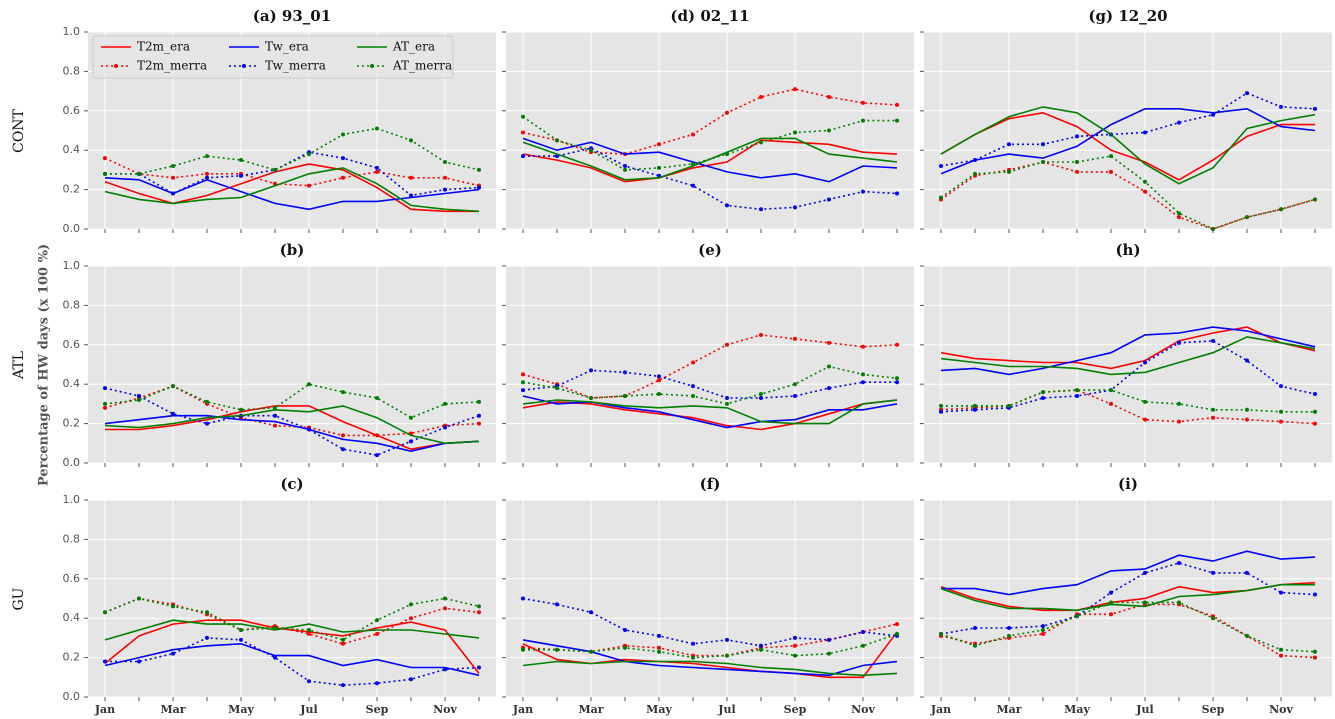 The width and height of the screenshot is (1335, 719). I want to click on y-tick-label: 0.4, so click(72, 149).